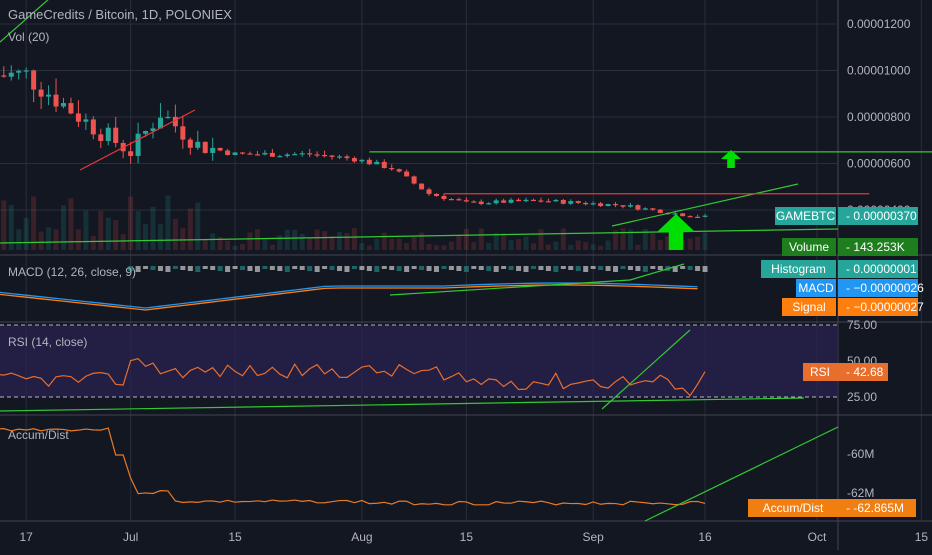  What do you see at coordinates (879, 71) in the screenshot?
I see `price-tick-label: 0.00001000` at bounding box center [879, 71].